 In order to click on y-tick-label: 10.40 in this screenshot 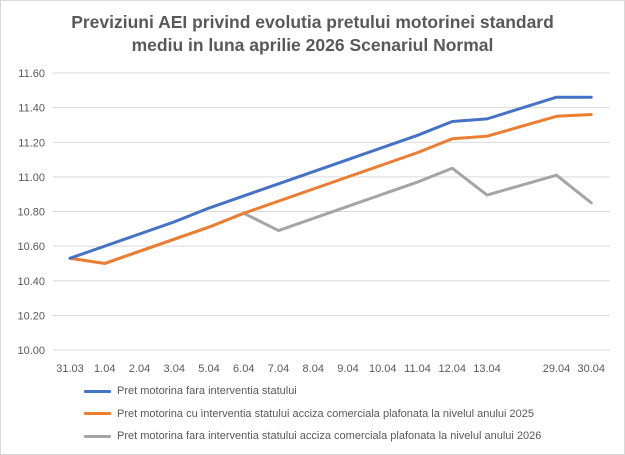, I will do `click(31, 282)`.